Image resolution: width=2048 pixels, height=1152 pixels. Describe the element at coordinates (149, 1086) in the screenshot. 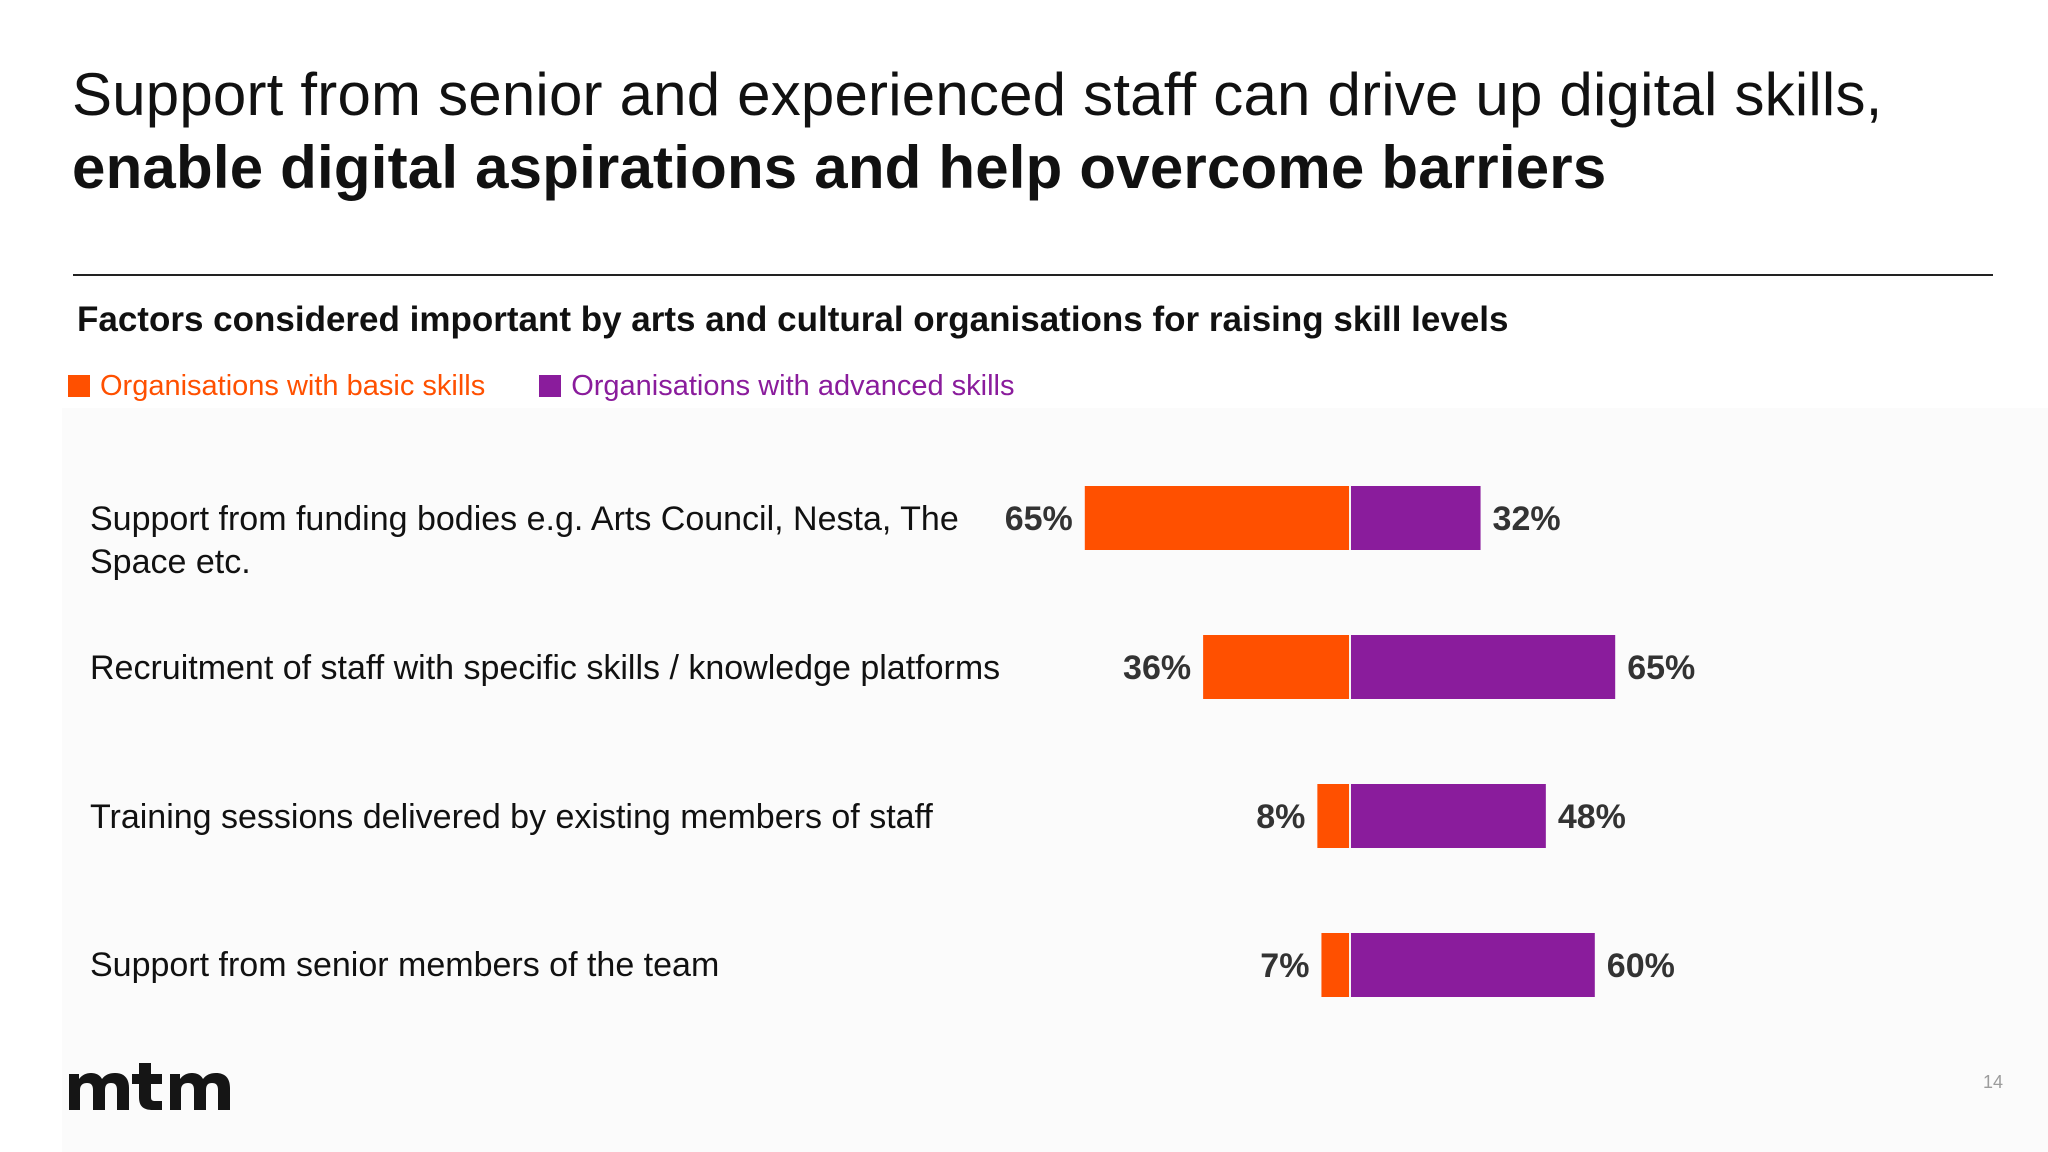

I see `mtm-logo` at that location.